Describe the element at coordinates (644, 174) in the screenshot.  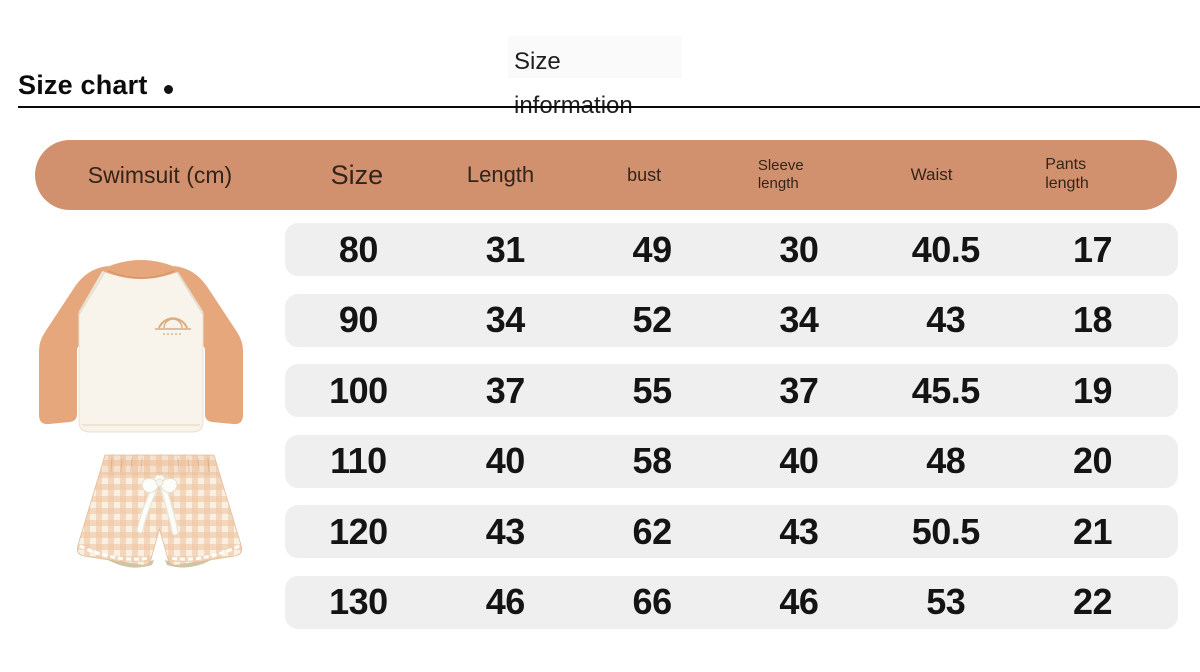
I see `column-header-bust: bust` at that location.